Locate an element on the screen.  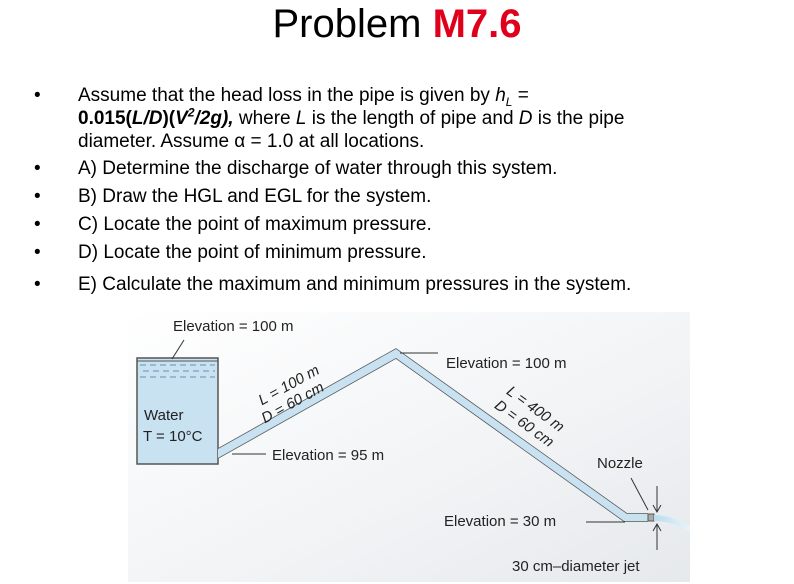
title-text: Problem is located at coordinates (347, 24).